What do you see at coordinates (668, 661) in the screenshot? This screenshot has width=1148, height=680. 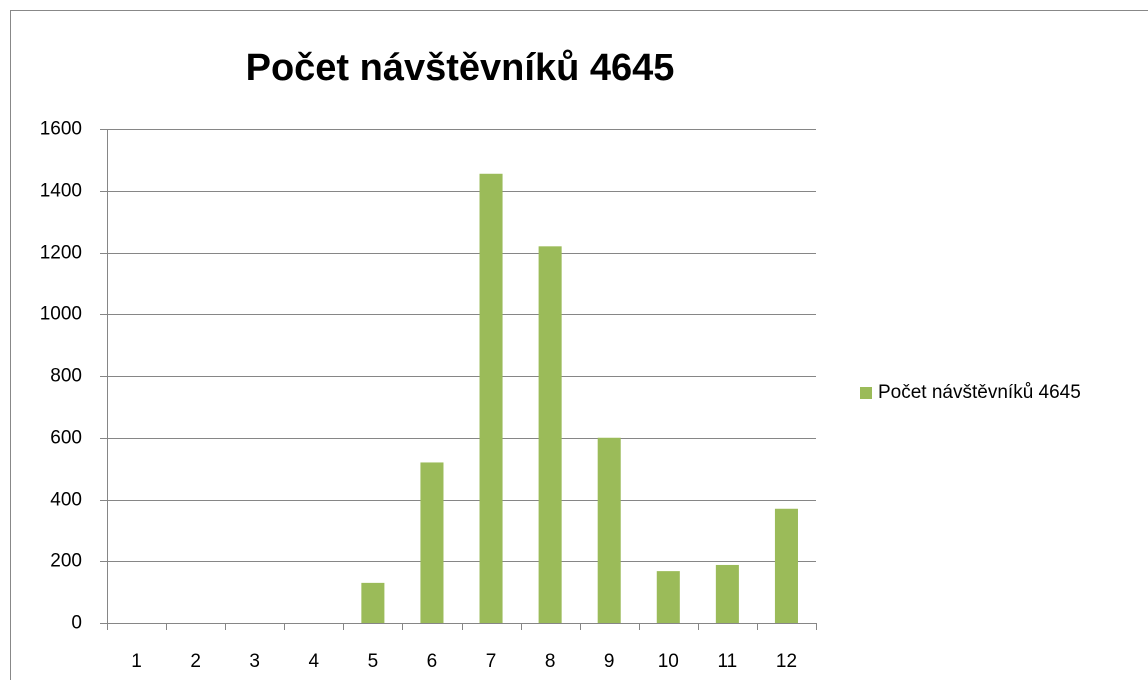 I see `x-tick-label: 10` at bounding box center [668, 661].